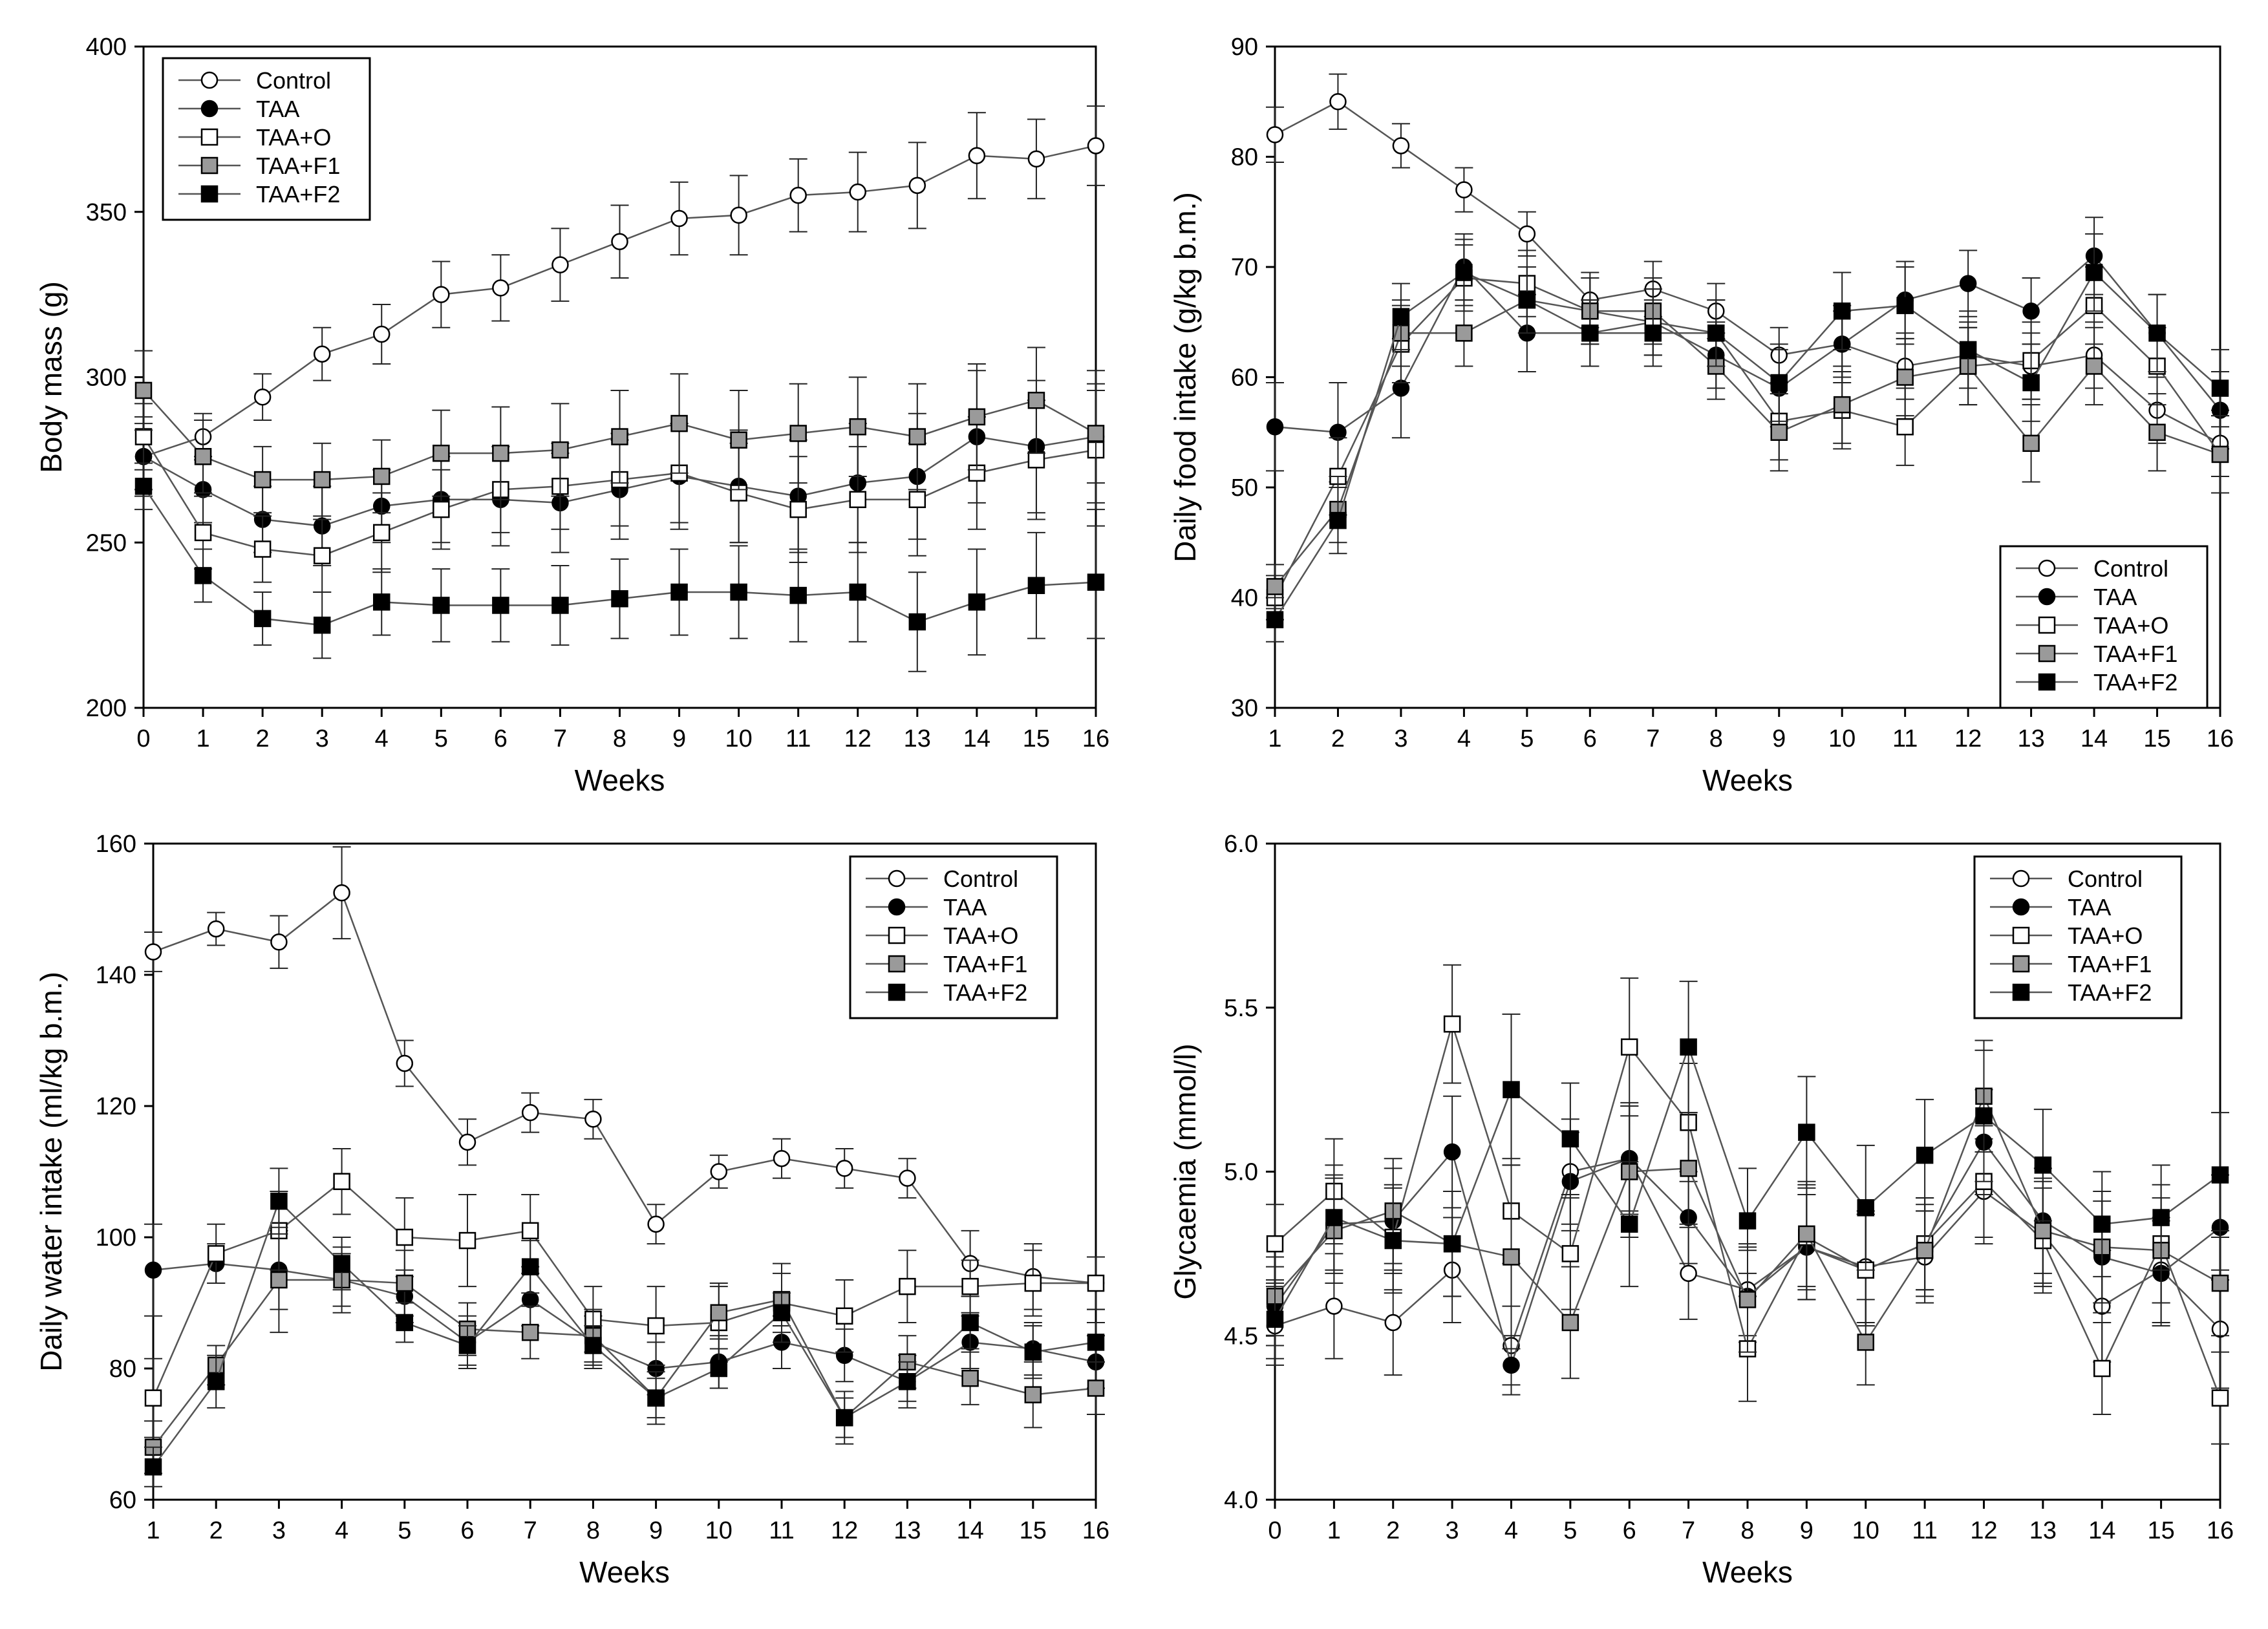 The width and height of the screenshot is (2268, 1629). I want to click on y-tick-label: 200, so click(106, 709).